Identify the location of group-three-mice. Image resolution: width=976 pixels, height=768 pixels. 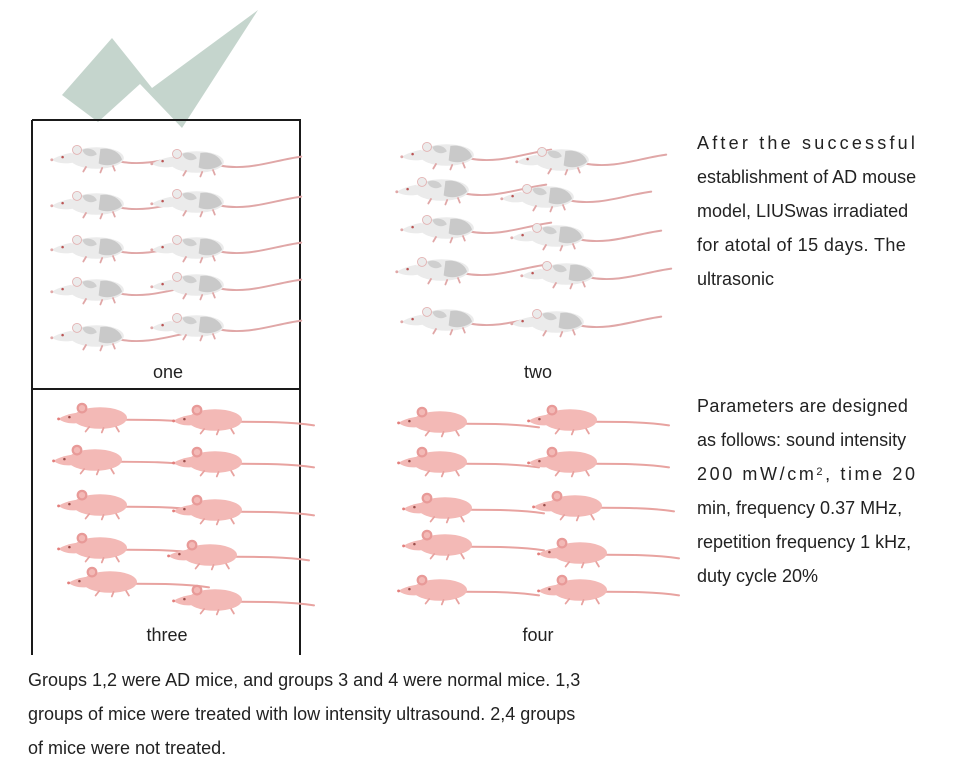
(183, 508).